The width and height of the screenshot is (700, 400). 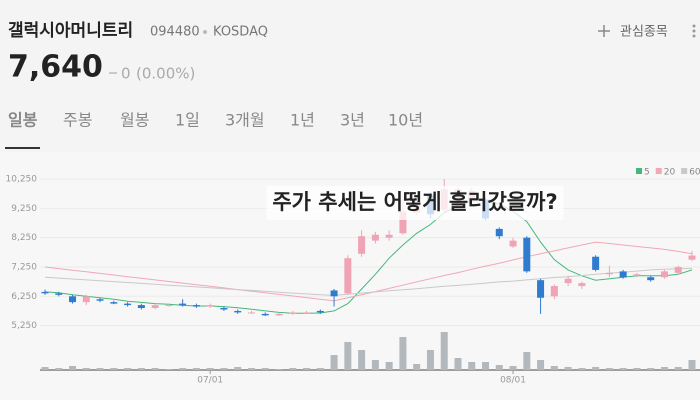 I want to click on y-tick-label: 10,250, so click(x=22, y=180).